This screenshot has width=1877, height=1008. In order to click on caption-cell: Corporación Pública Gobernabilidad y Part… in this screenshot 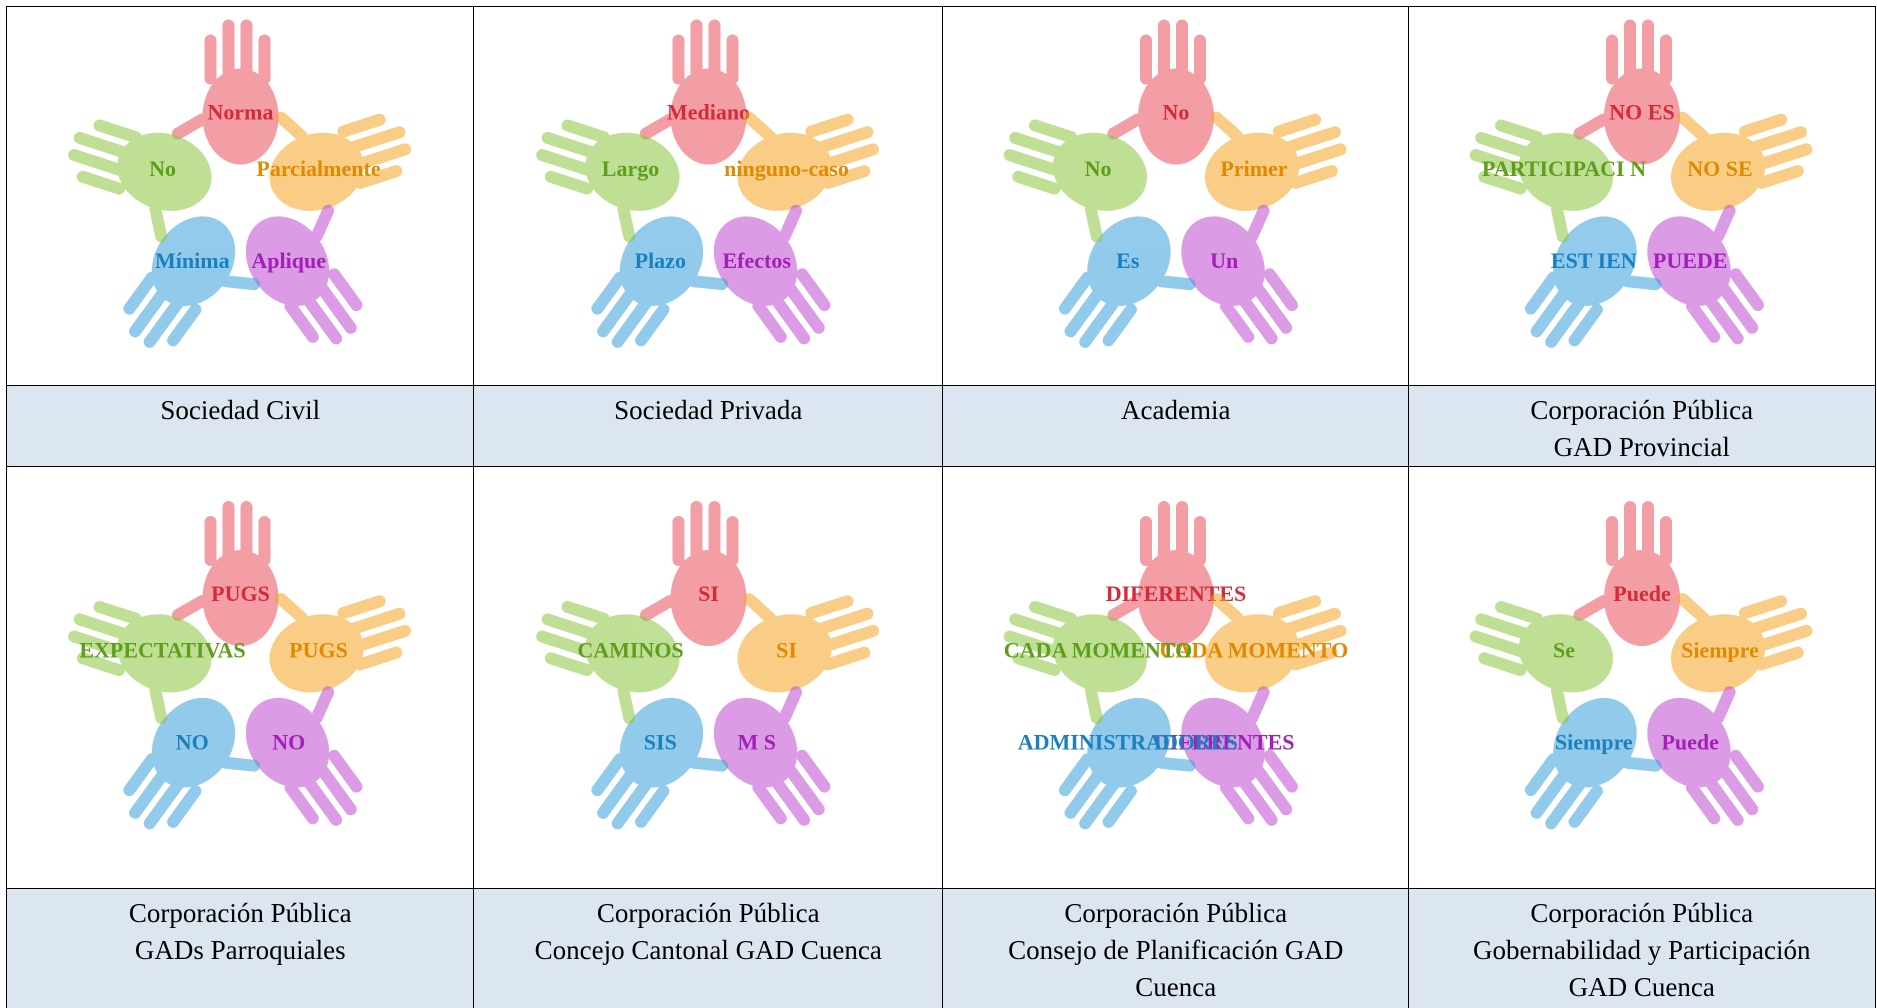, I will do `click(1642, 948)`.